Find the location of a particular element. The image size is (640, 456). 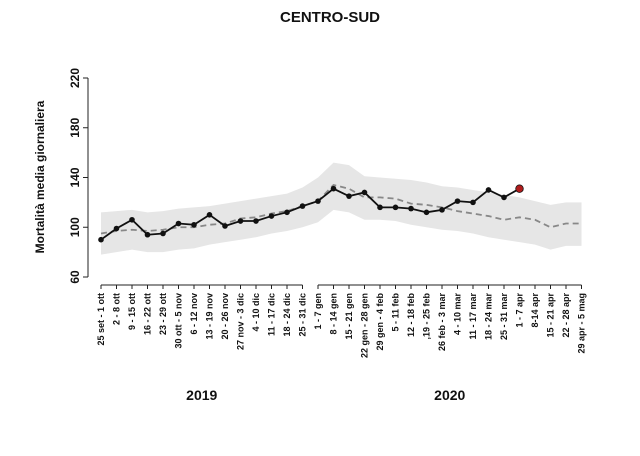

highlight-point is located at coordinates (519, 188).